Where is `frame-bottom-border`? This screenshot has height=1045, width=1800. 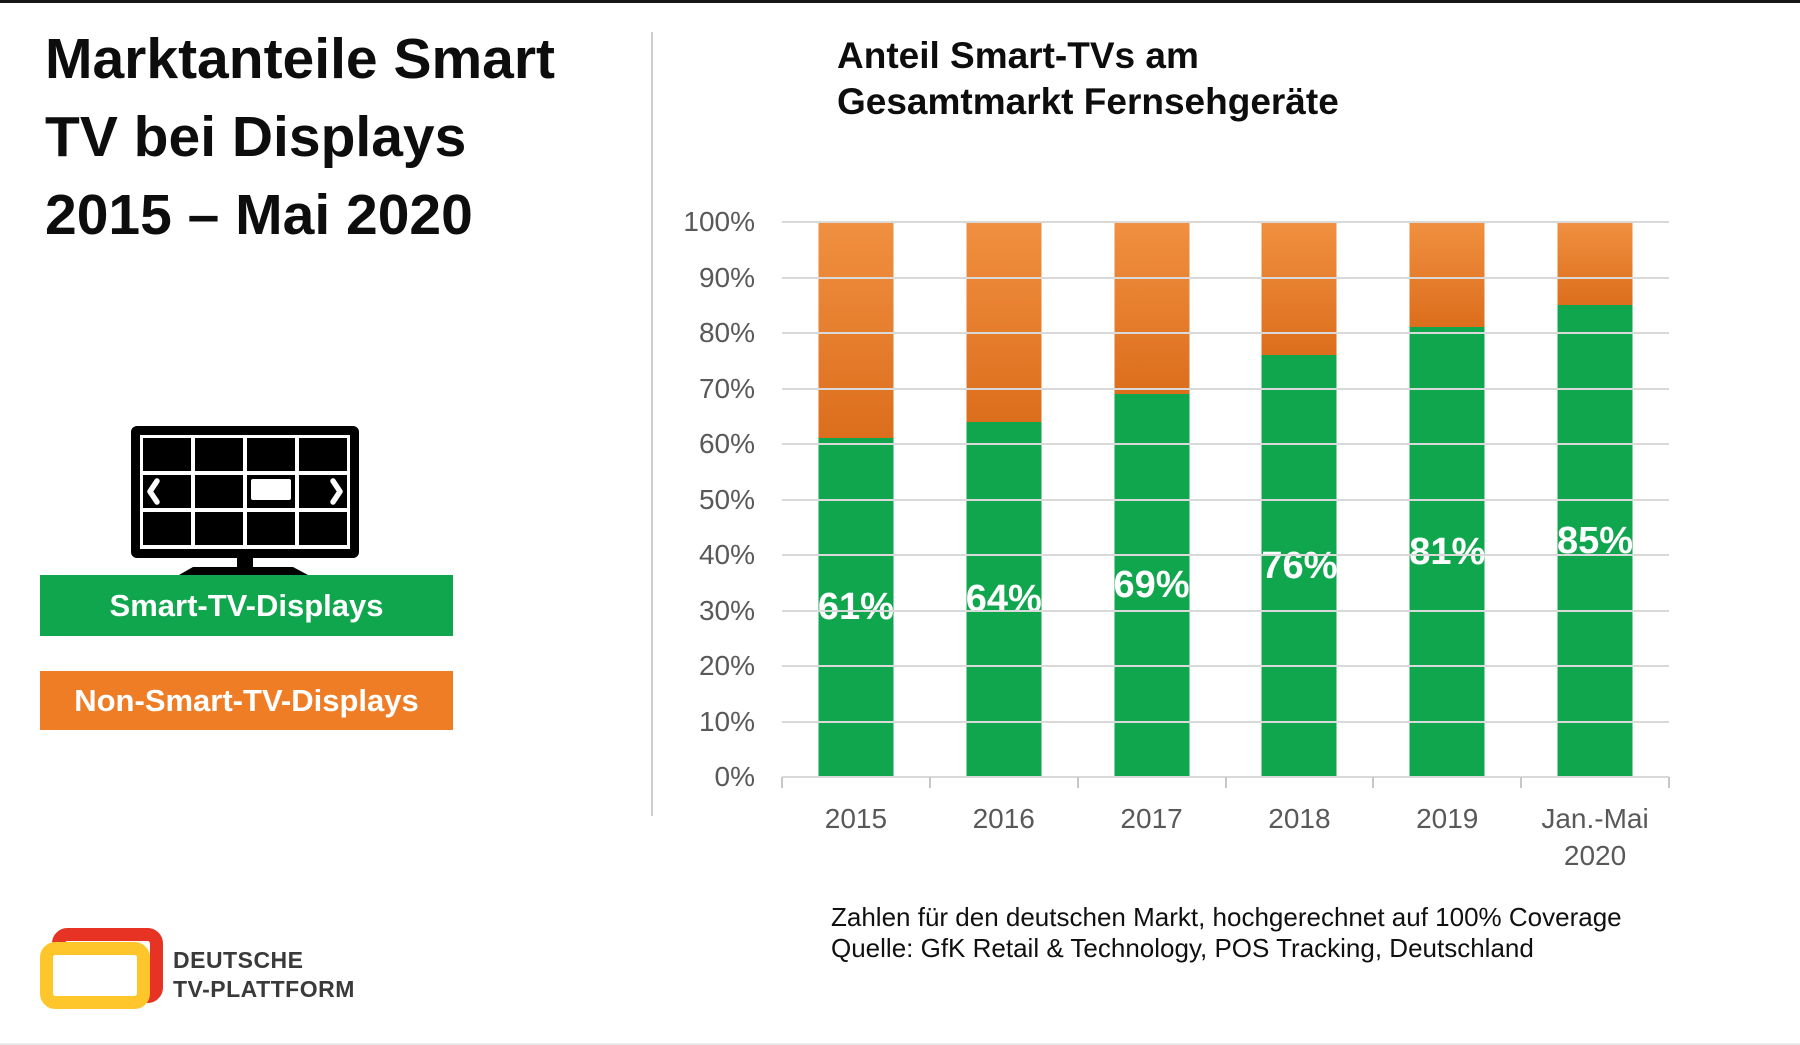 frame-bottom-border is located at coordinates (900, 1044).